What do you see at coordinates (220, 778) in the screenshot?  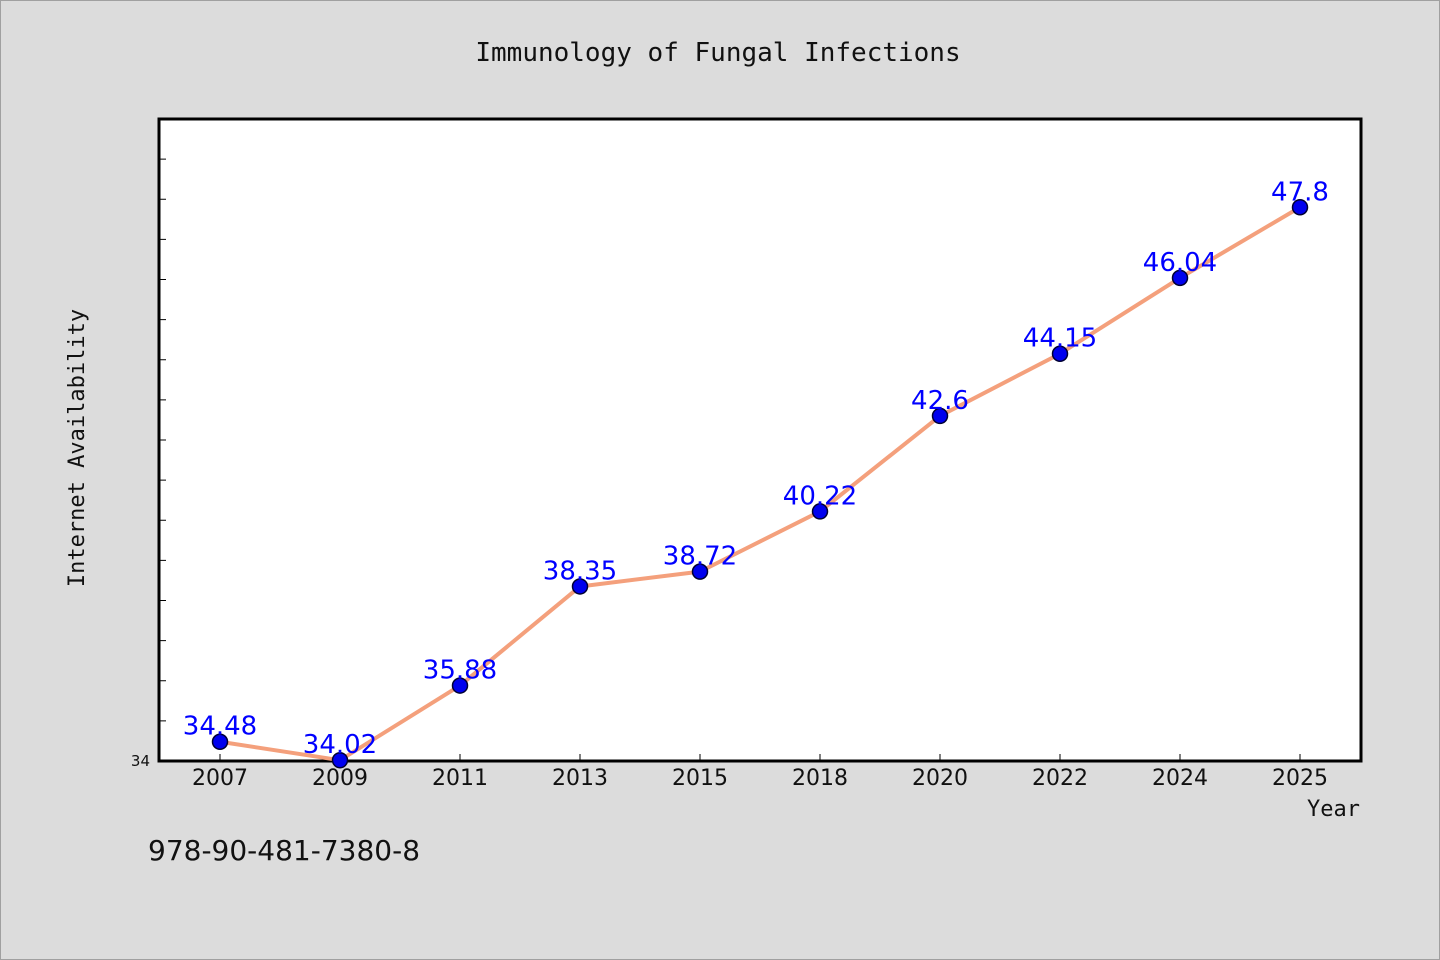 I see `x-tick-label: 2007` at bounding box center [220, 778].